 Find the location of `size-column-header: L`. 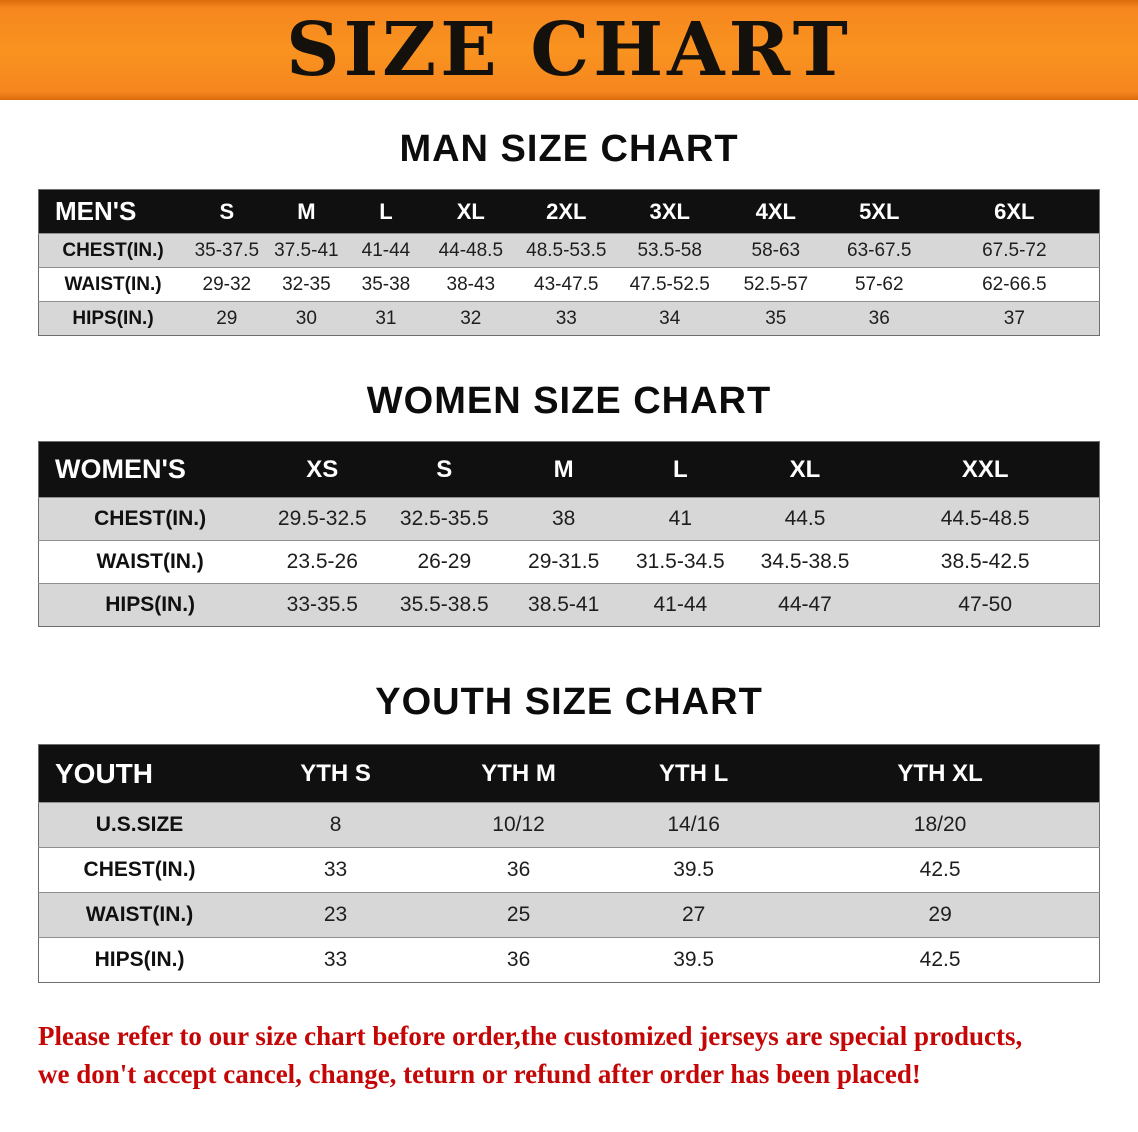

size-column-header: L is located at coordinates (386, 211).